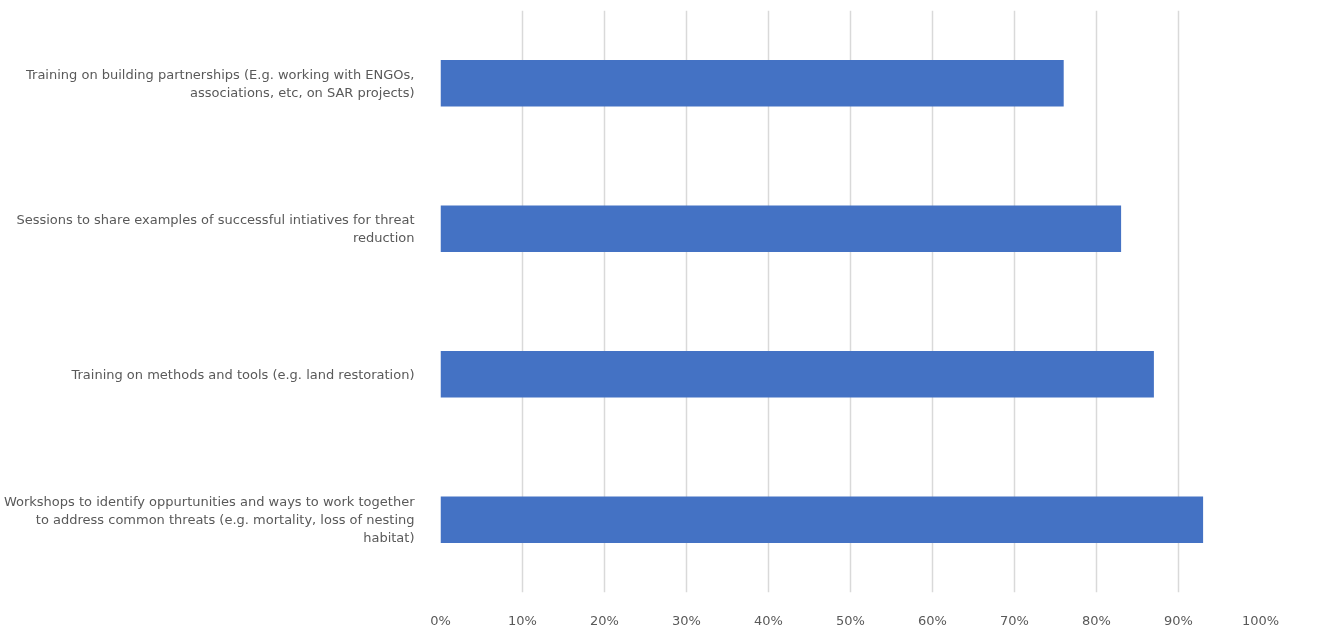  I want to click on x-tick-label: 70%, so click(1014, 620).